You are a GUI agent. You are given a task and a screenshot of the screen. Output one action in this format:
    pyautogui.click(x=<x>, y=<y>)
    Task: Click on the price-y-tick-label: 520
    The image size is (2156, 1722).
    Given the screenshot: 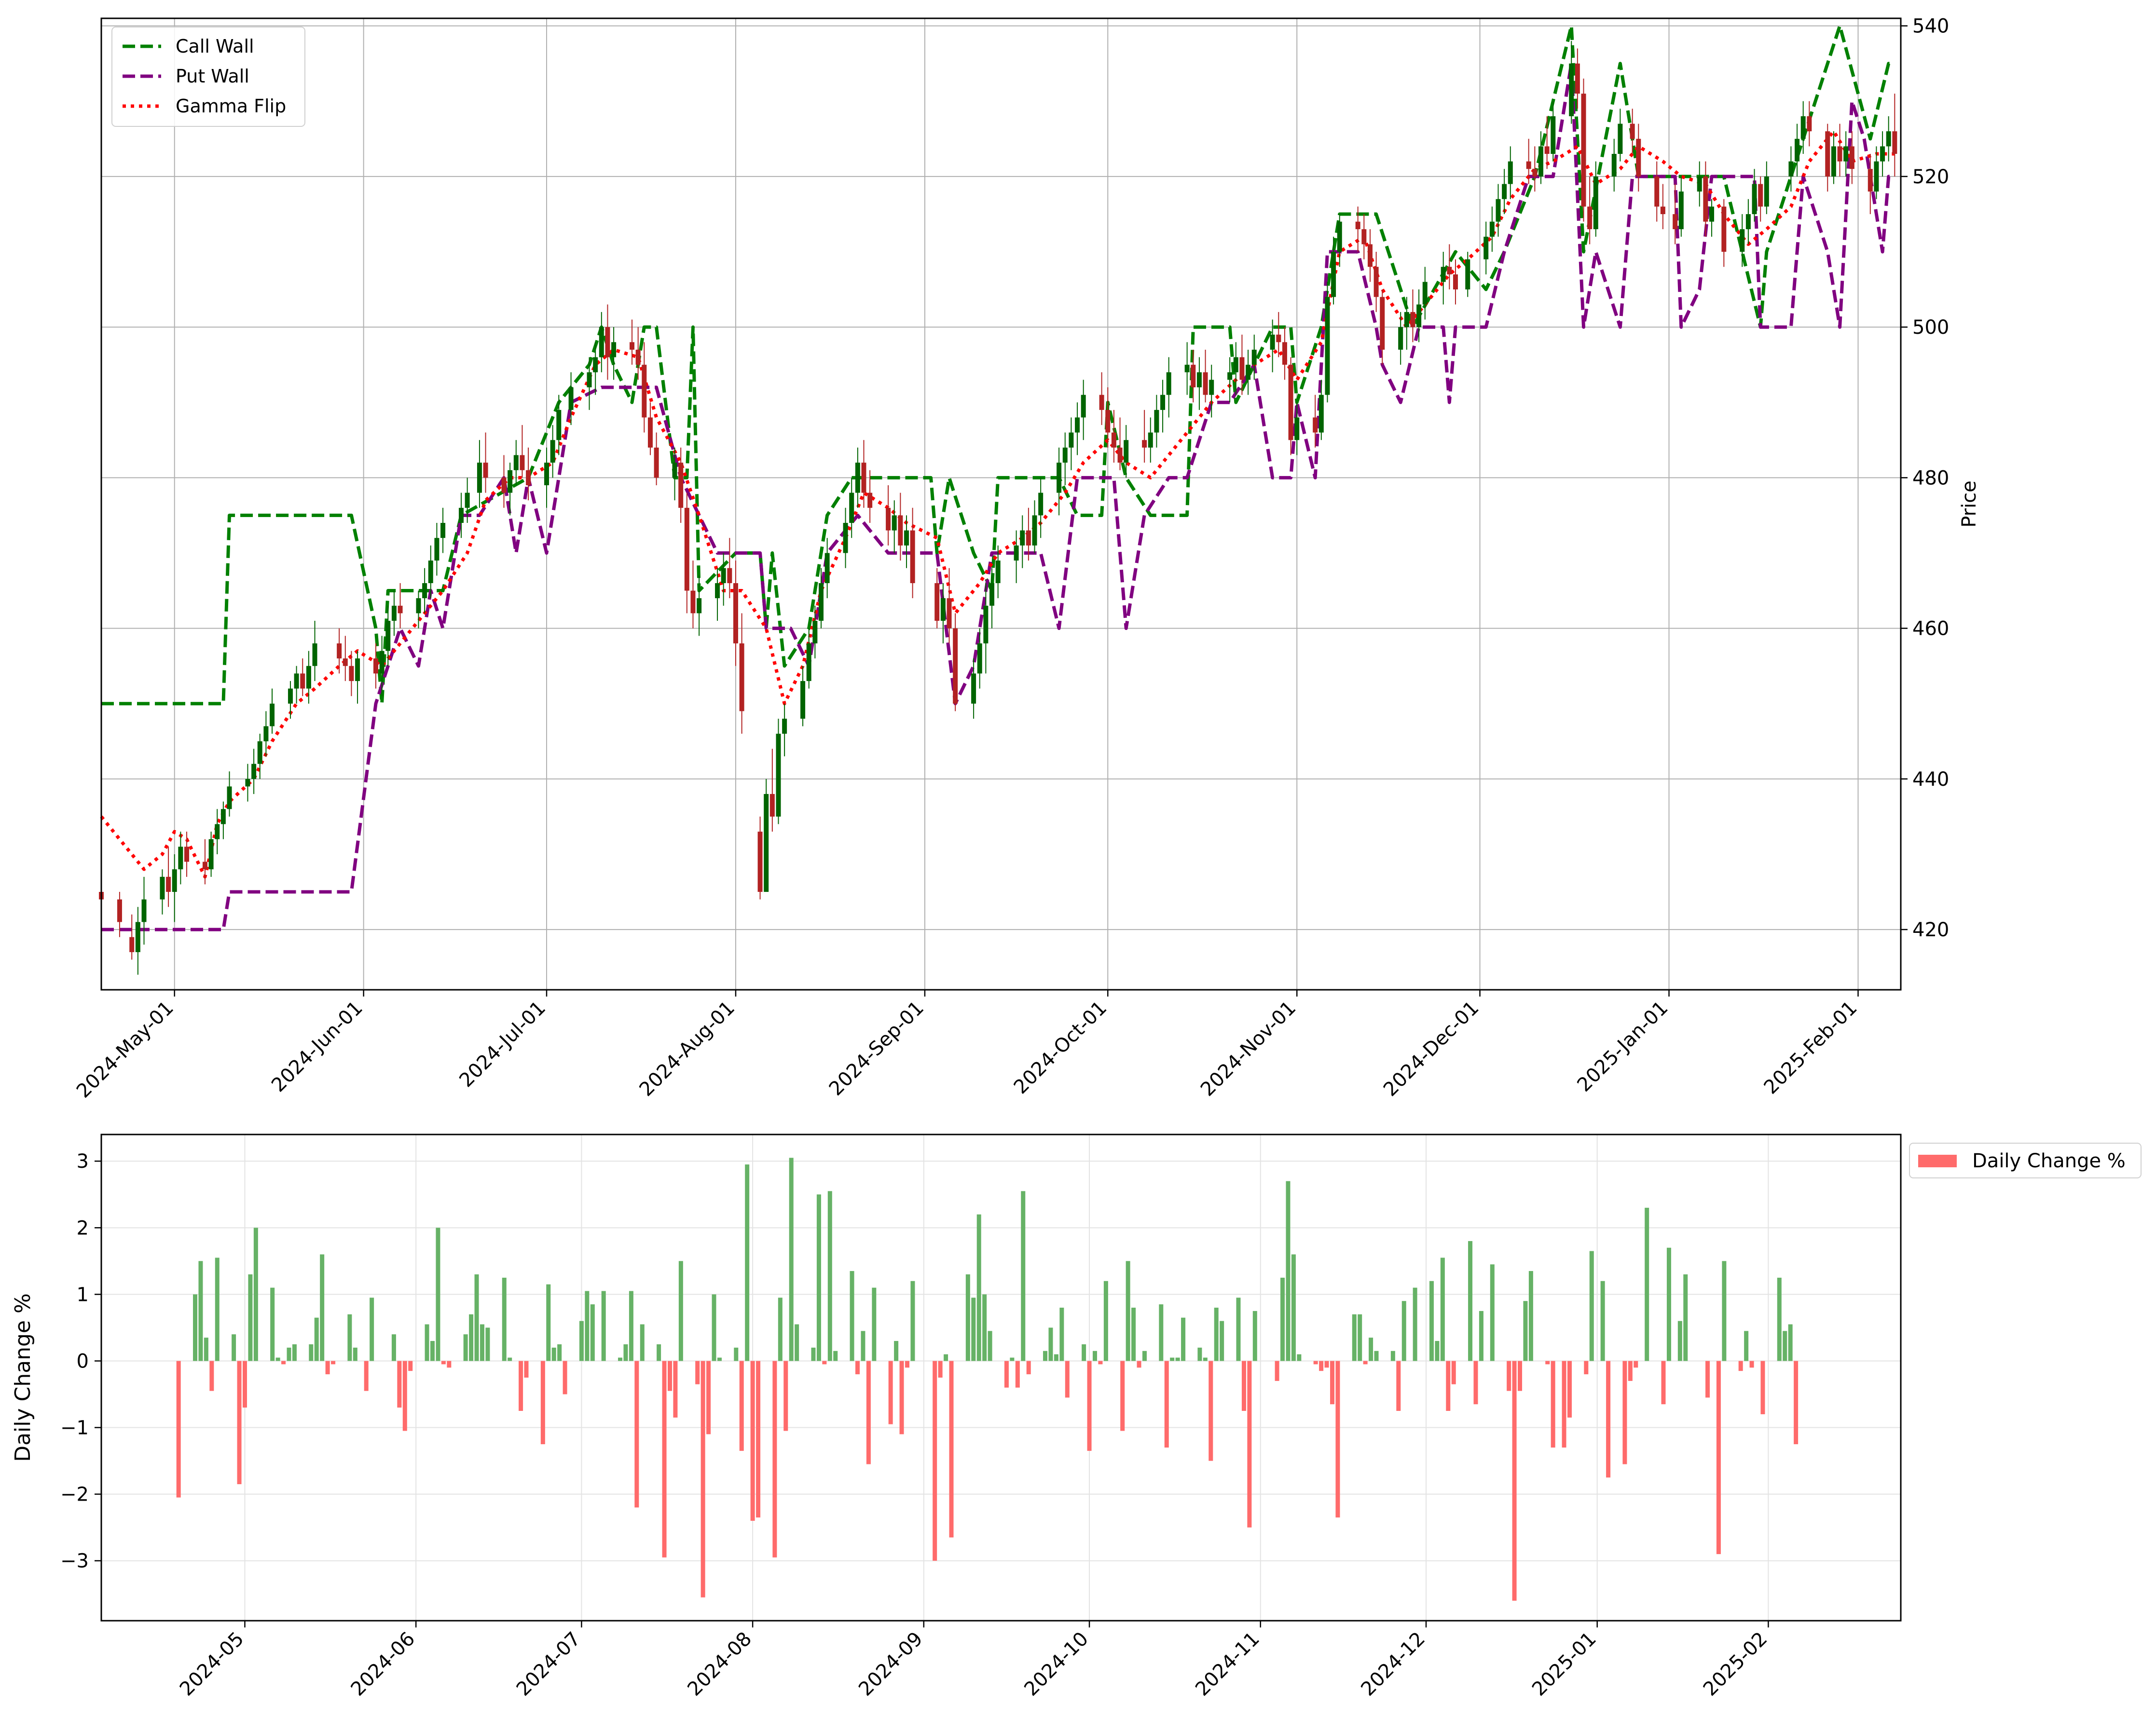 What is the action you would take?
    pyautogui.click(x=1930, y=177)
    